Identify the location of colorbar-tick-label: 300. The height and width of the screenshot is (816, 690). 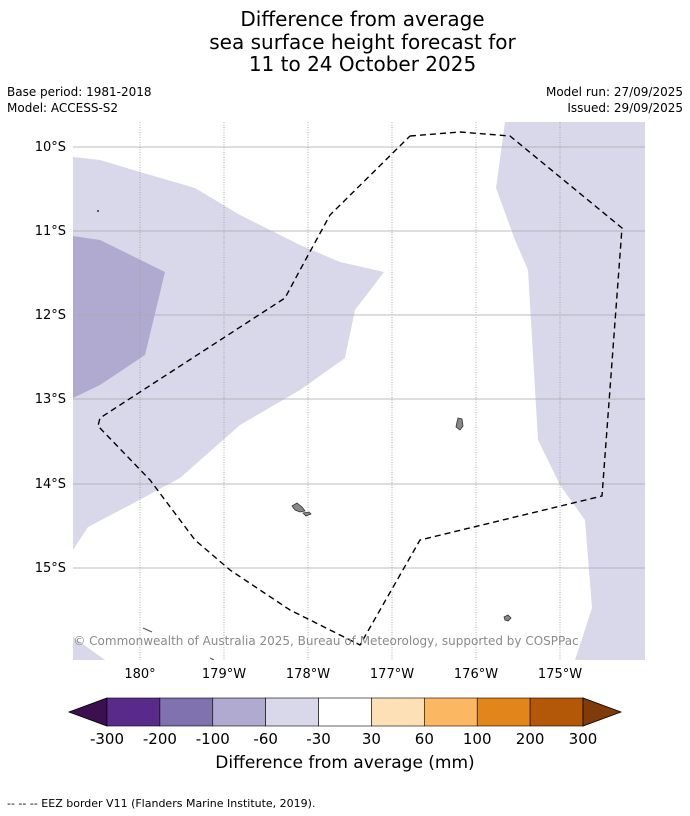
(583, 739).